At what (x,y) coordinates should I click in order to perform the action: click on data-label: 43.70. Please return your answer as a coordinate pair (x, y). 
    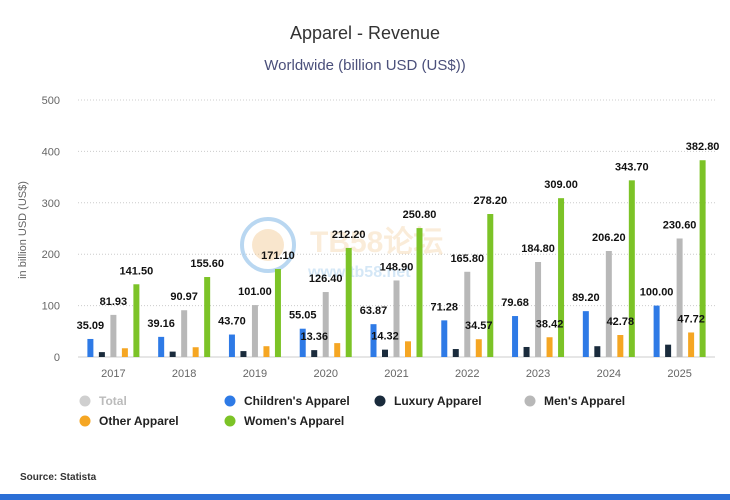
    Looking at the image, I should click on (232, 322).